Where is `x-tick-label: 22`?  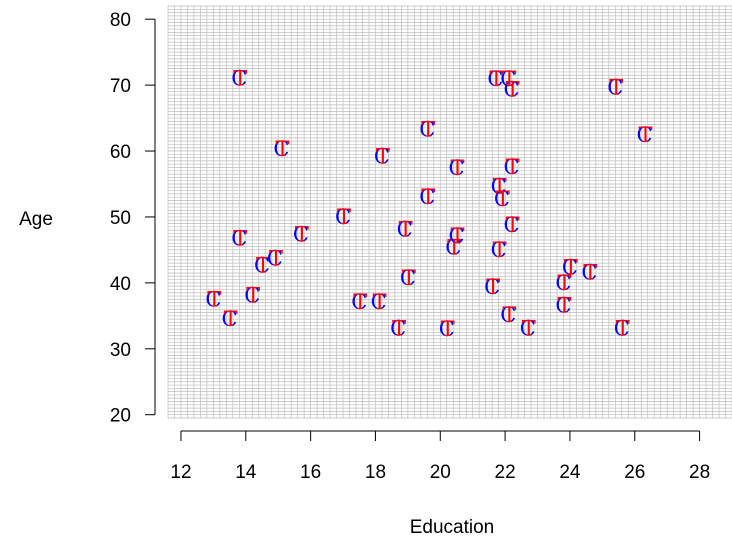
x-tick-label: 22 is located at coordinates (505, 472).